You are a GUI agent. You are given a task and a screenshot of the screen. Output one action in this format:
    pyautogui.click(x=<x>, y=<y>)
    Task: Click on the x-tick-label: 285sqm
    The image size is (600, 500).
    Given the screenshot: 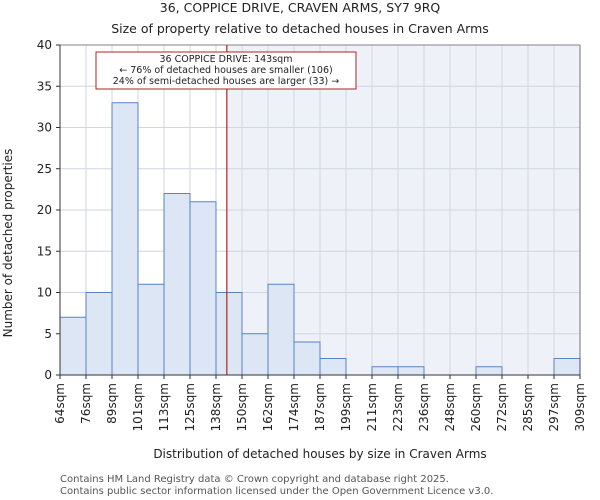 What is the action you would take?
    pyautogui.click(x=528, y=407)
    